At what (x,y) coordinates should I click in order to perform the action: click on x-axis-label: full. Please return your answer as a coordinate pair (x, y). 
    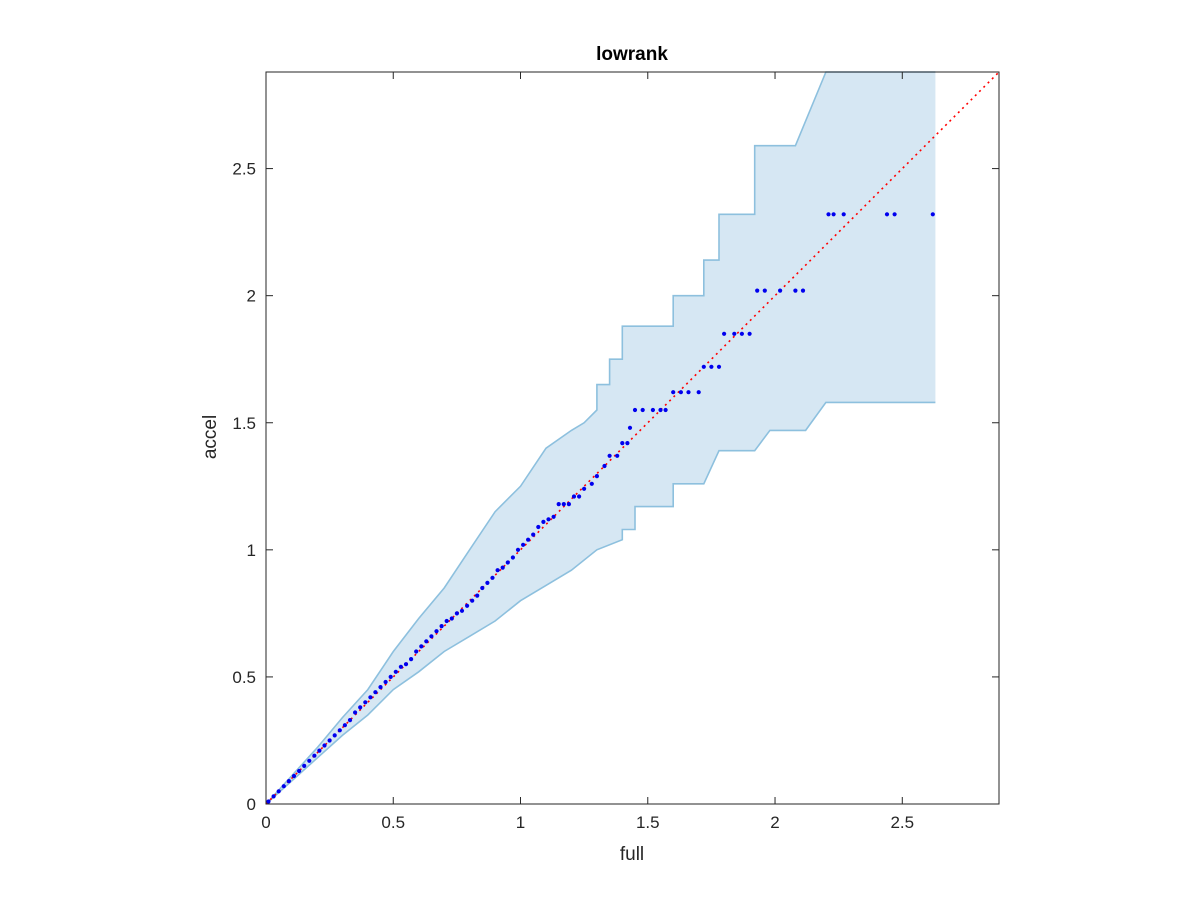
    Looking at the image, I should click on (632, 854).